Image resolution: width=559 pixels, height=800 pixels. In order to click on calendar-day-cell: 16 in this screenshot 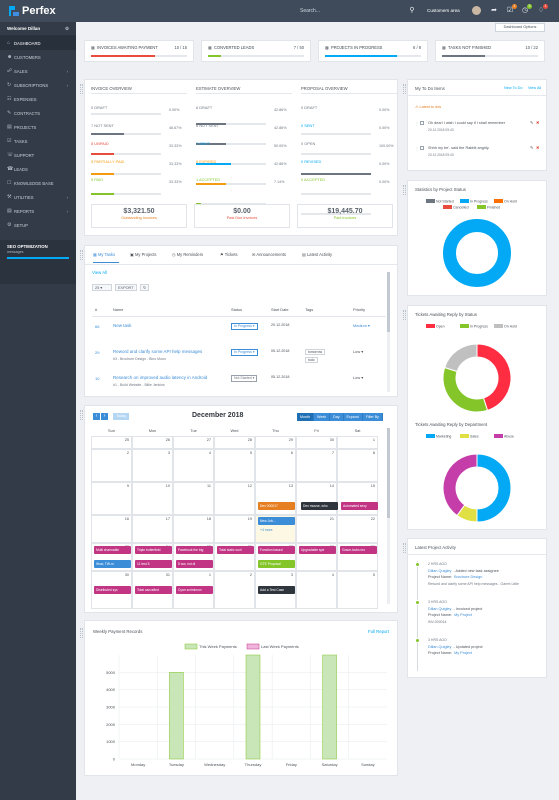, I will do `click(111, 529)`.